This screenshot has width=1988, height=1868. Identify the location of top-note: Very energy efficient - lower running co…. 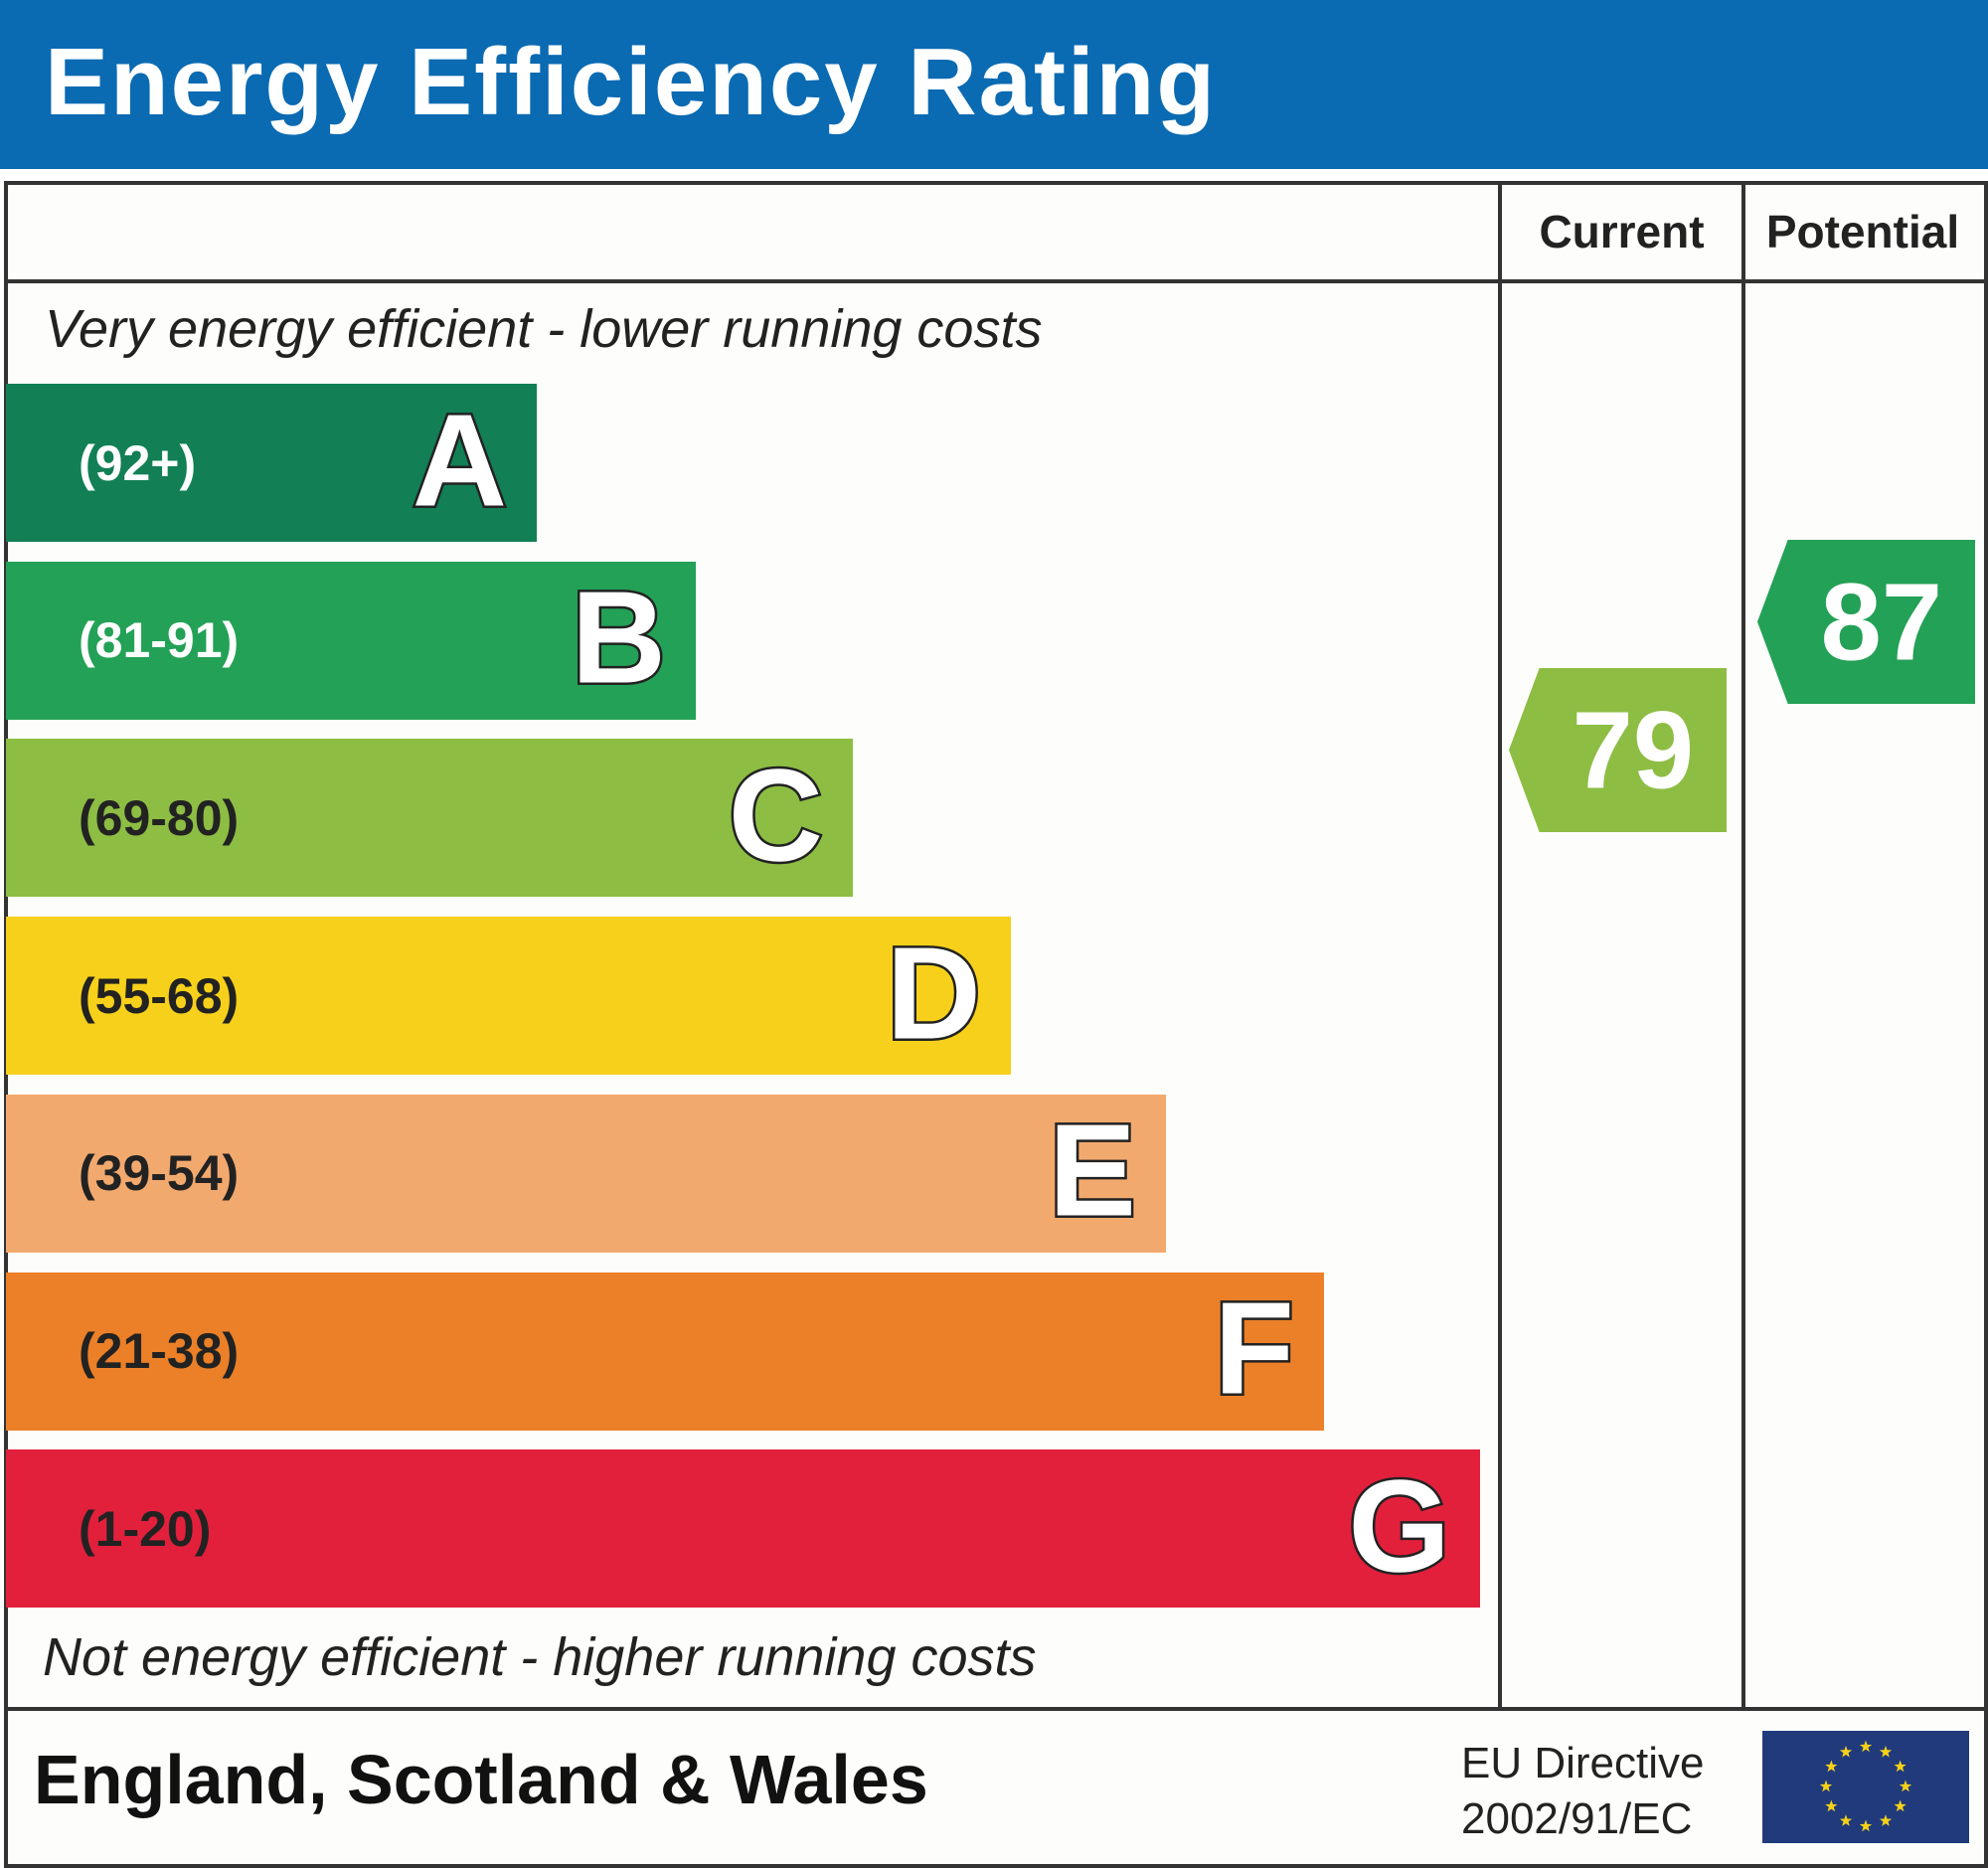
(544, 329).